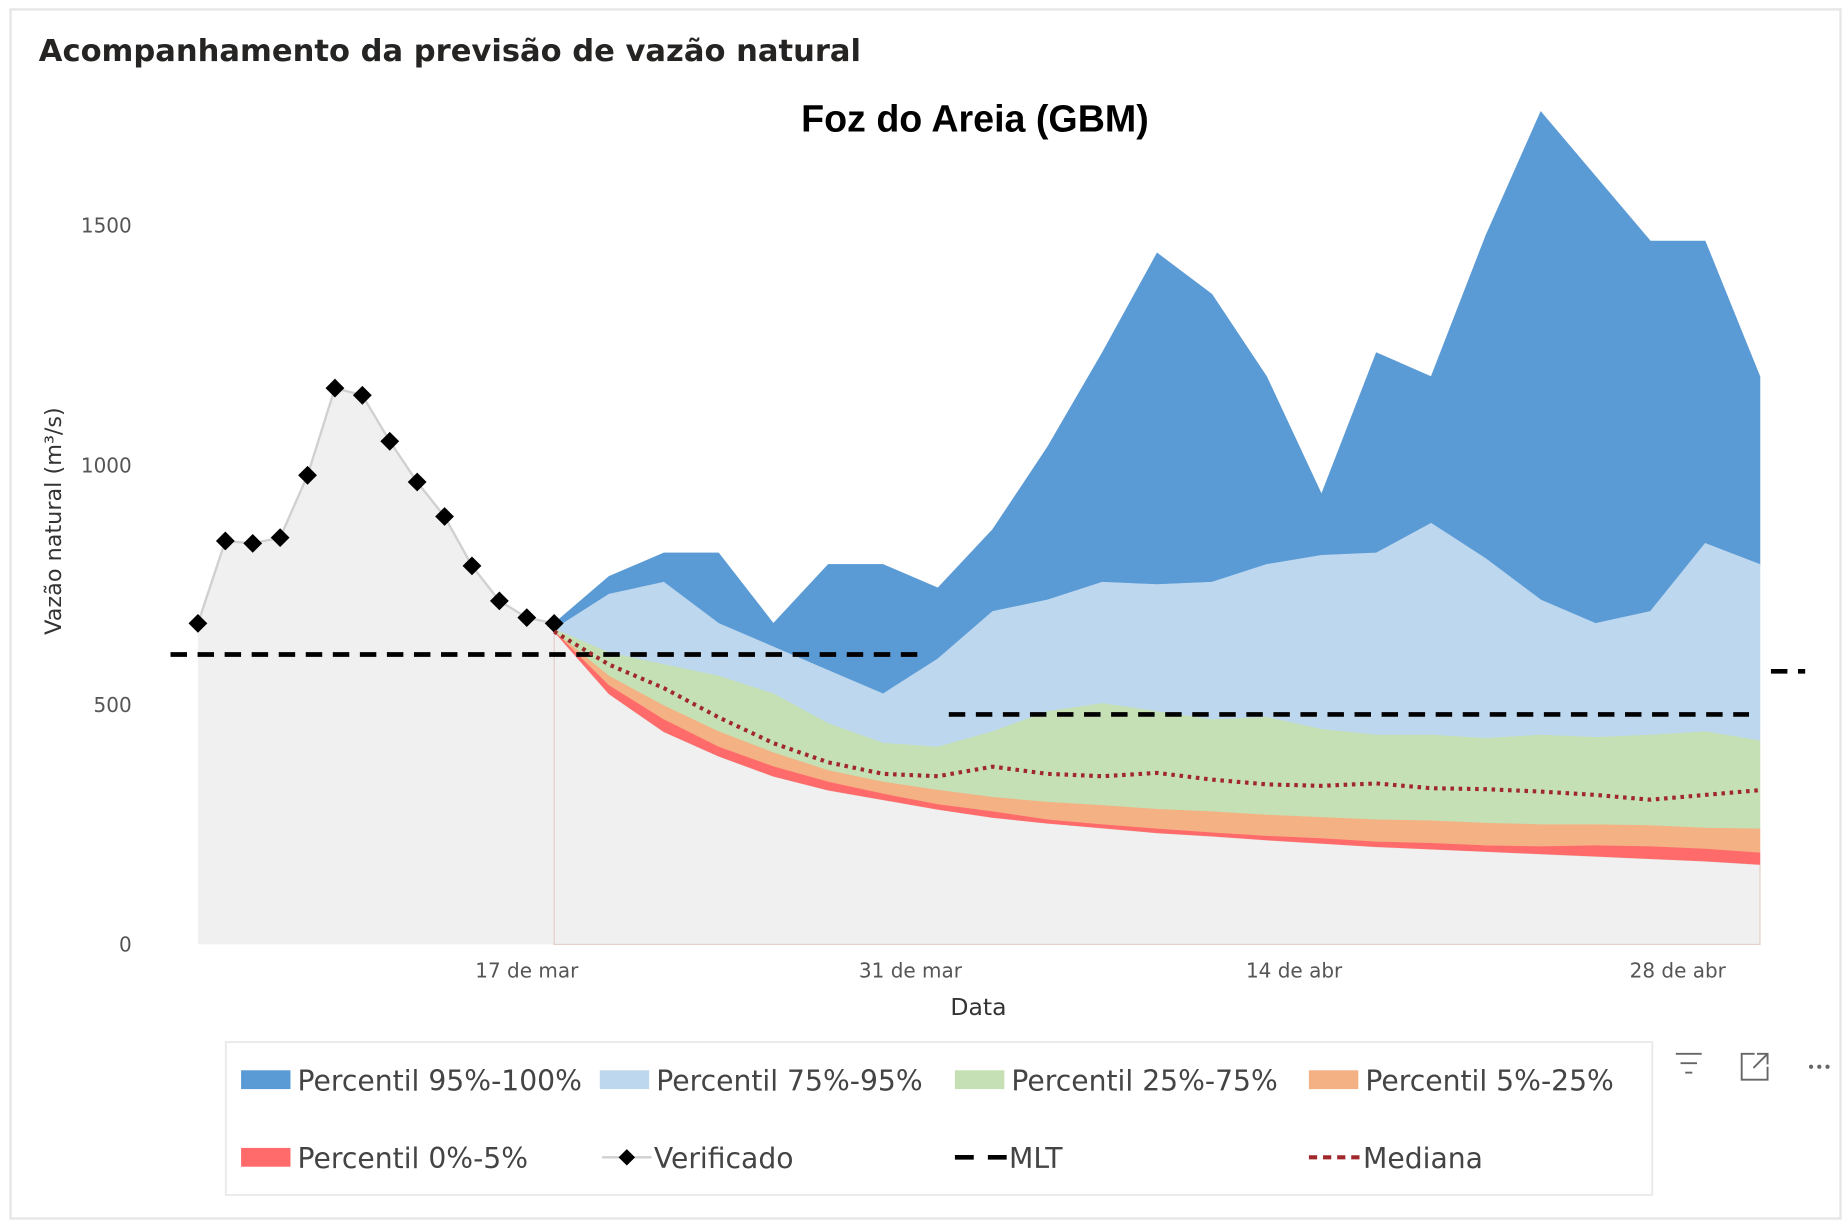 The height and width of the screenshot is (1222, 1844). What do you see at coordinates (911, 970) in the screenshot?
I see `x-tick-label: 31 de mar` at bounding box center [911, 970].